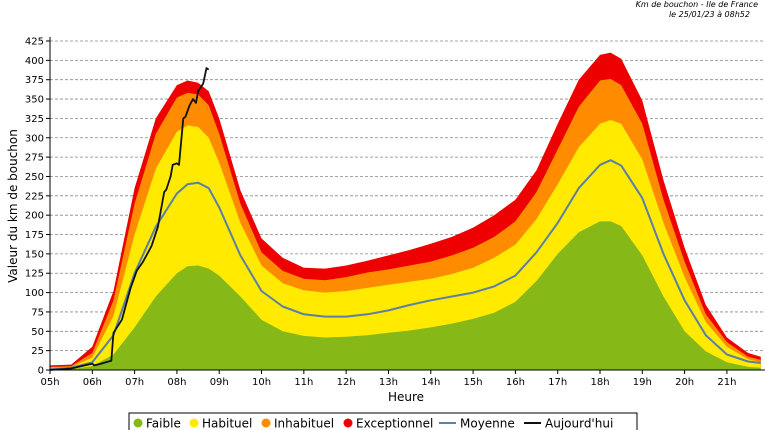  Describe the element at coordinates (34, 196) in the screenshot. I see `y-tick-label: 225` at that location.